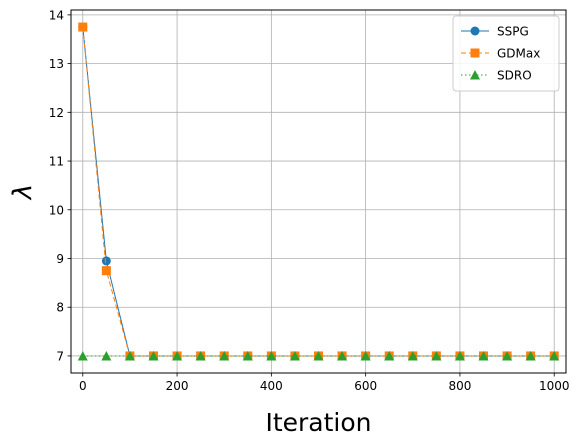 The image size is (577, 447). Describe the element at coordinates (554, 386) in the screenshot. I see `x-tick-label: 1000` at that location.